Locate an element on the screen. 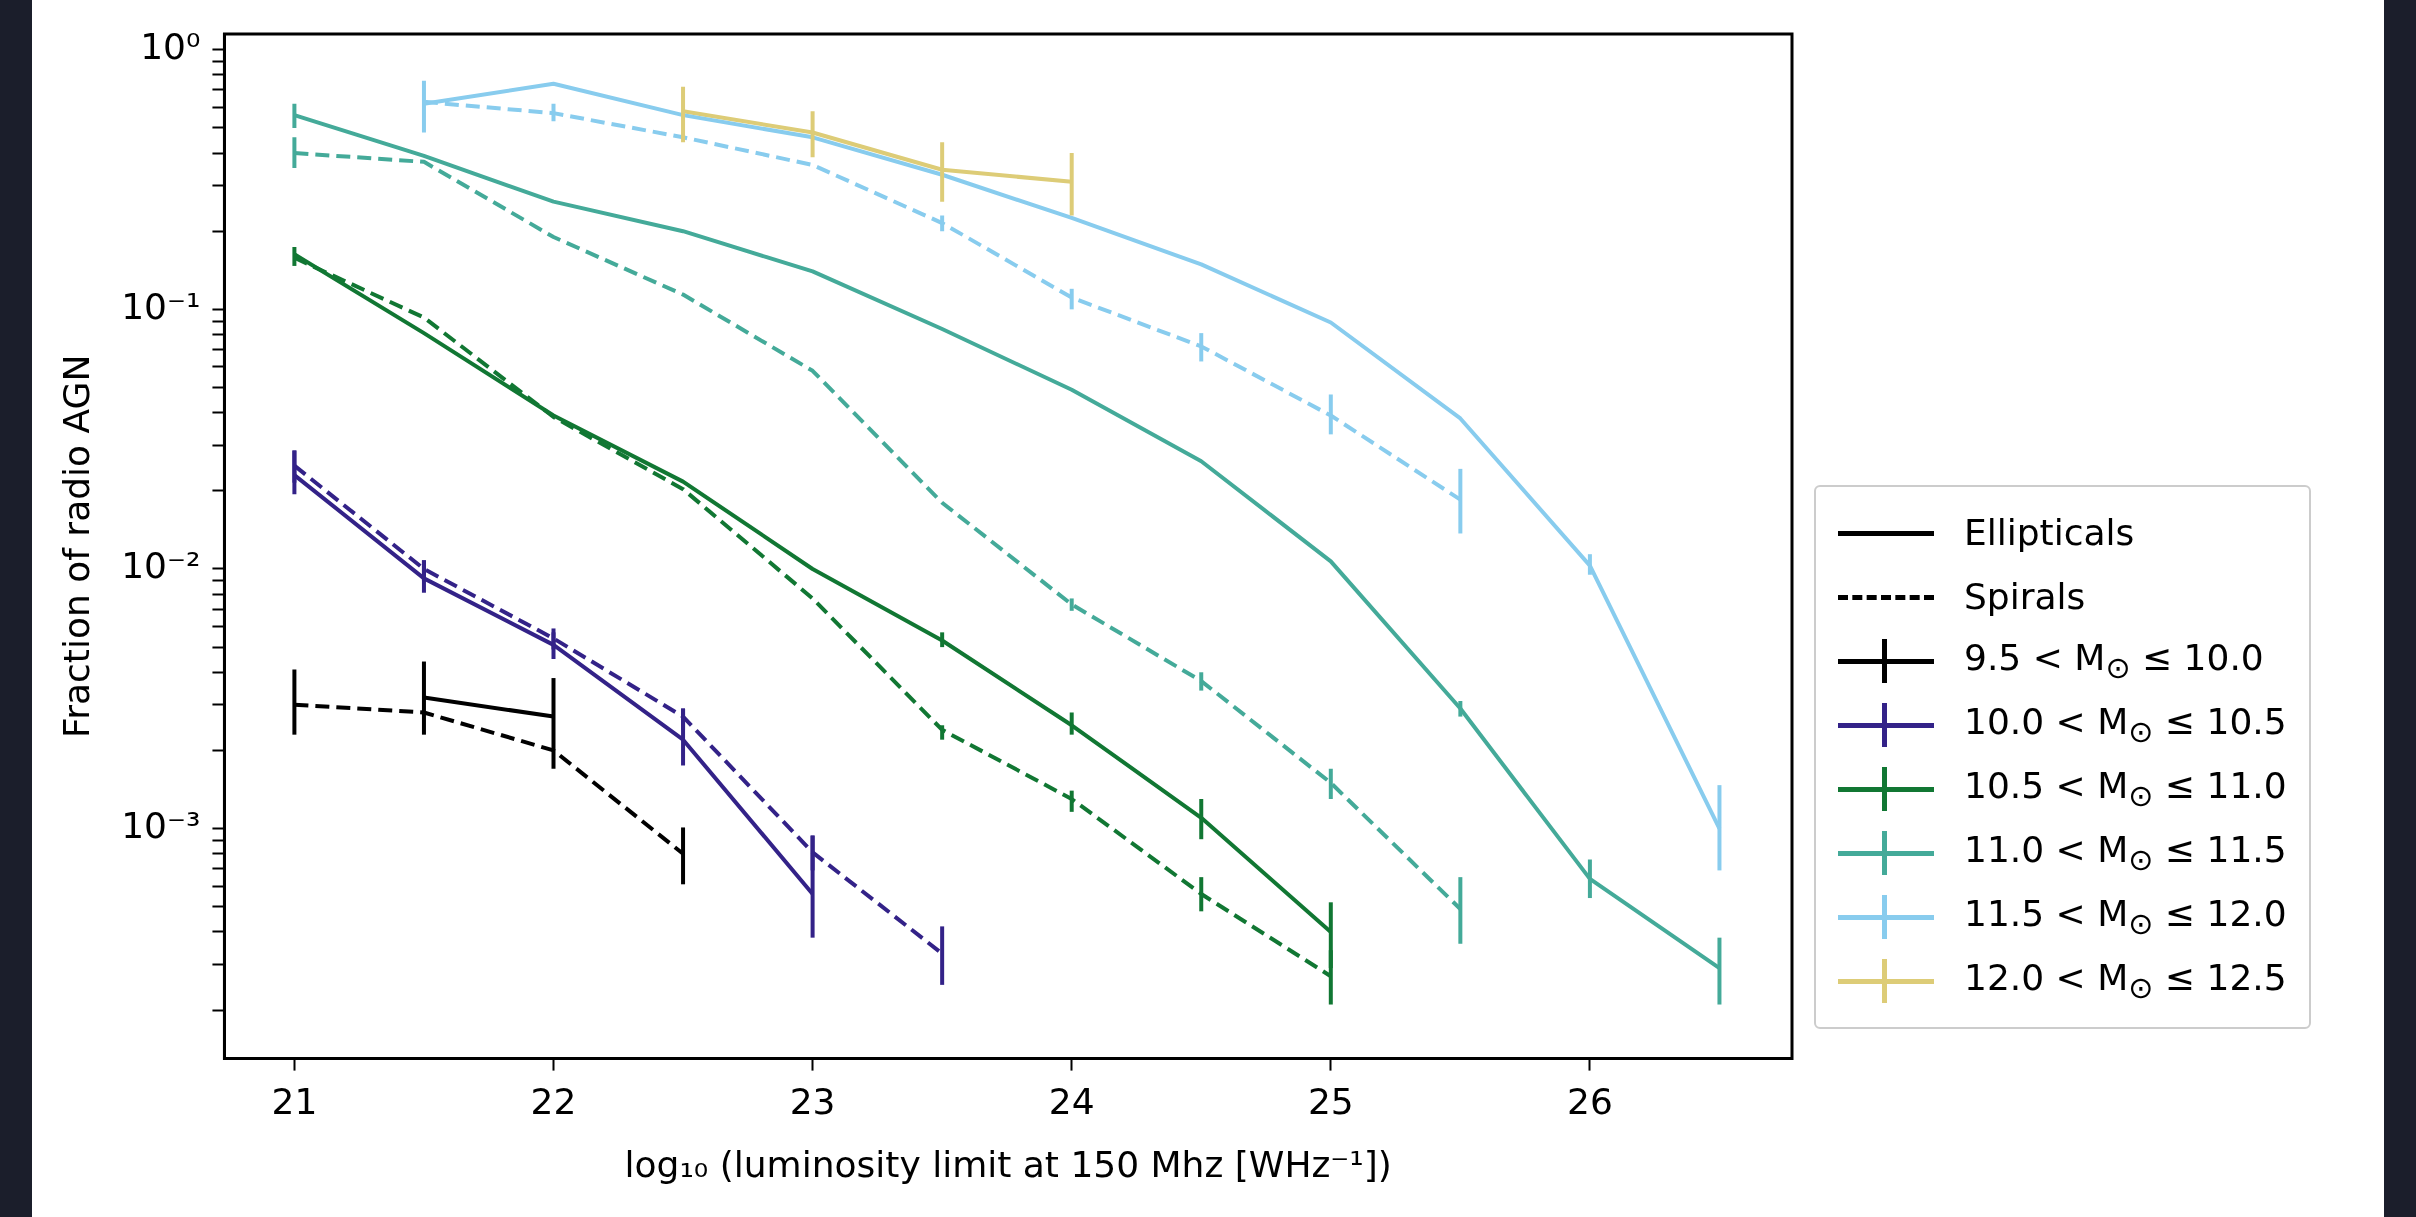 Image resolution: width=2416 pixels, height=1217 pixels. x-tick-label: 23 is located at coordinates (812, 1101).